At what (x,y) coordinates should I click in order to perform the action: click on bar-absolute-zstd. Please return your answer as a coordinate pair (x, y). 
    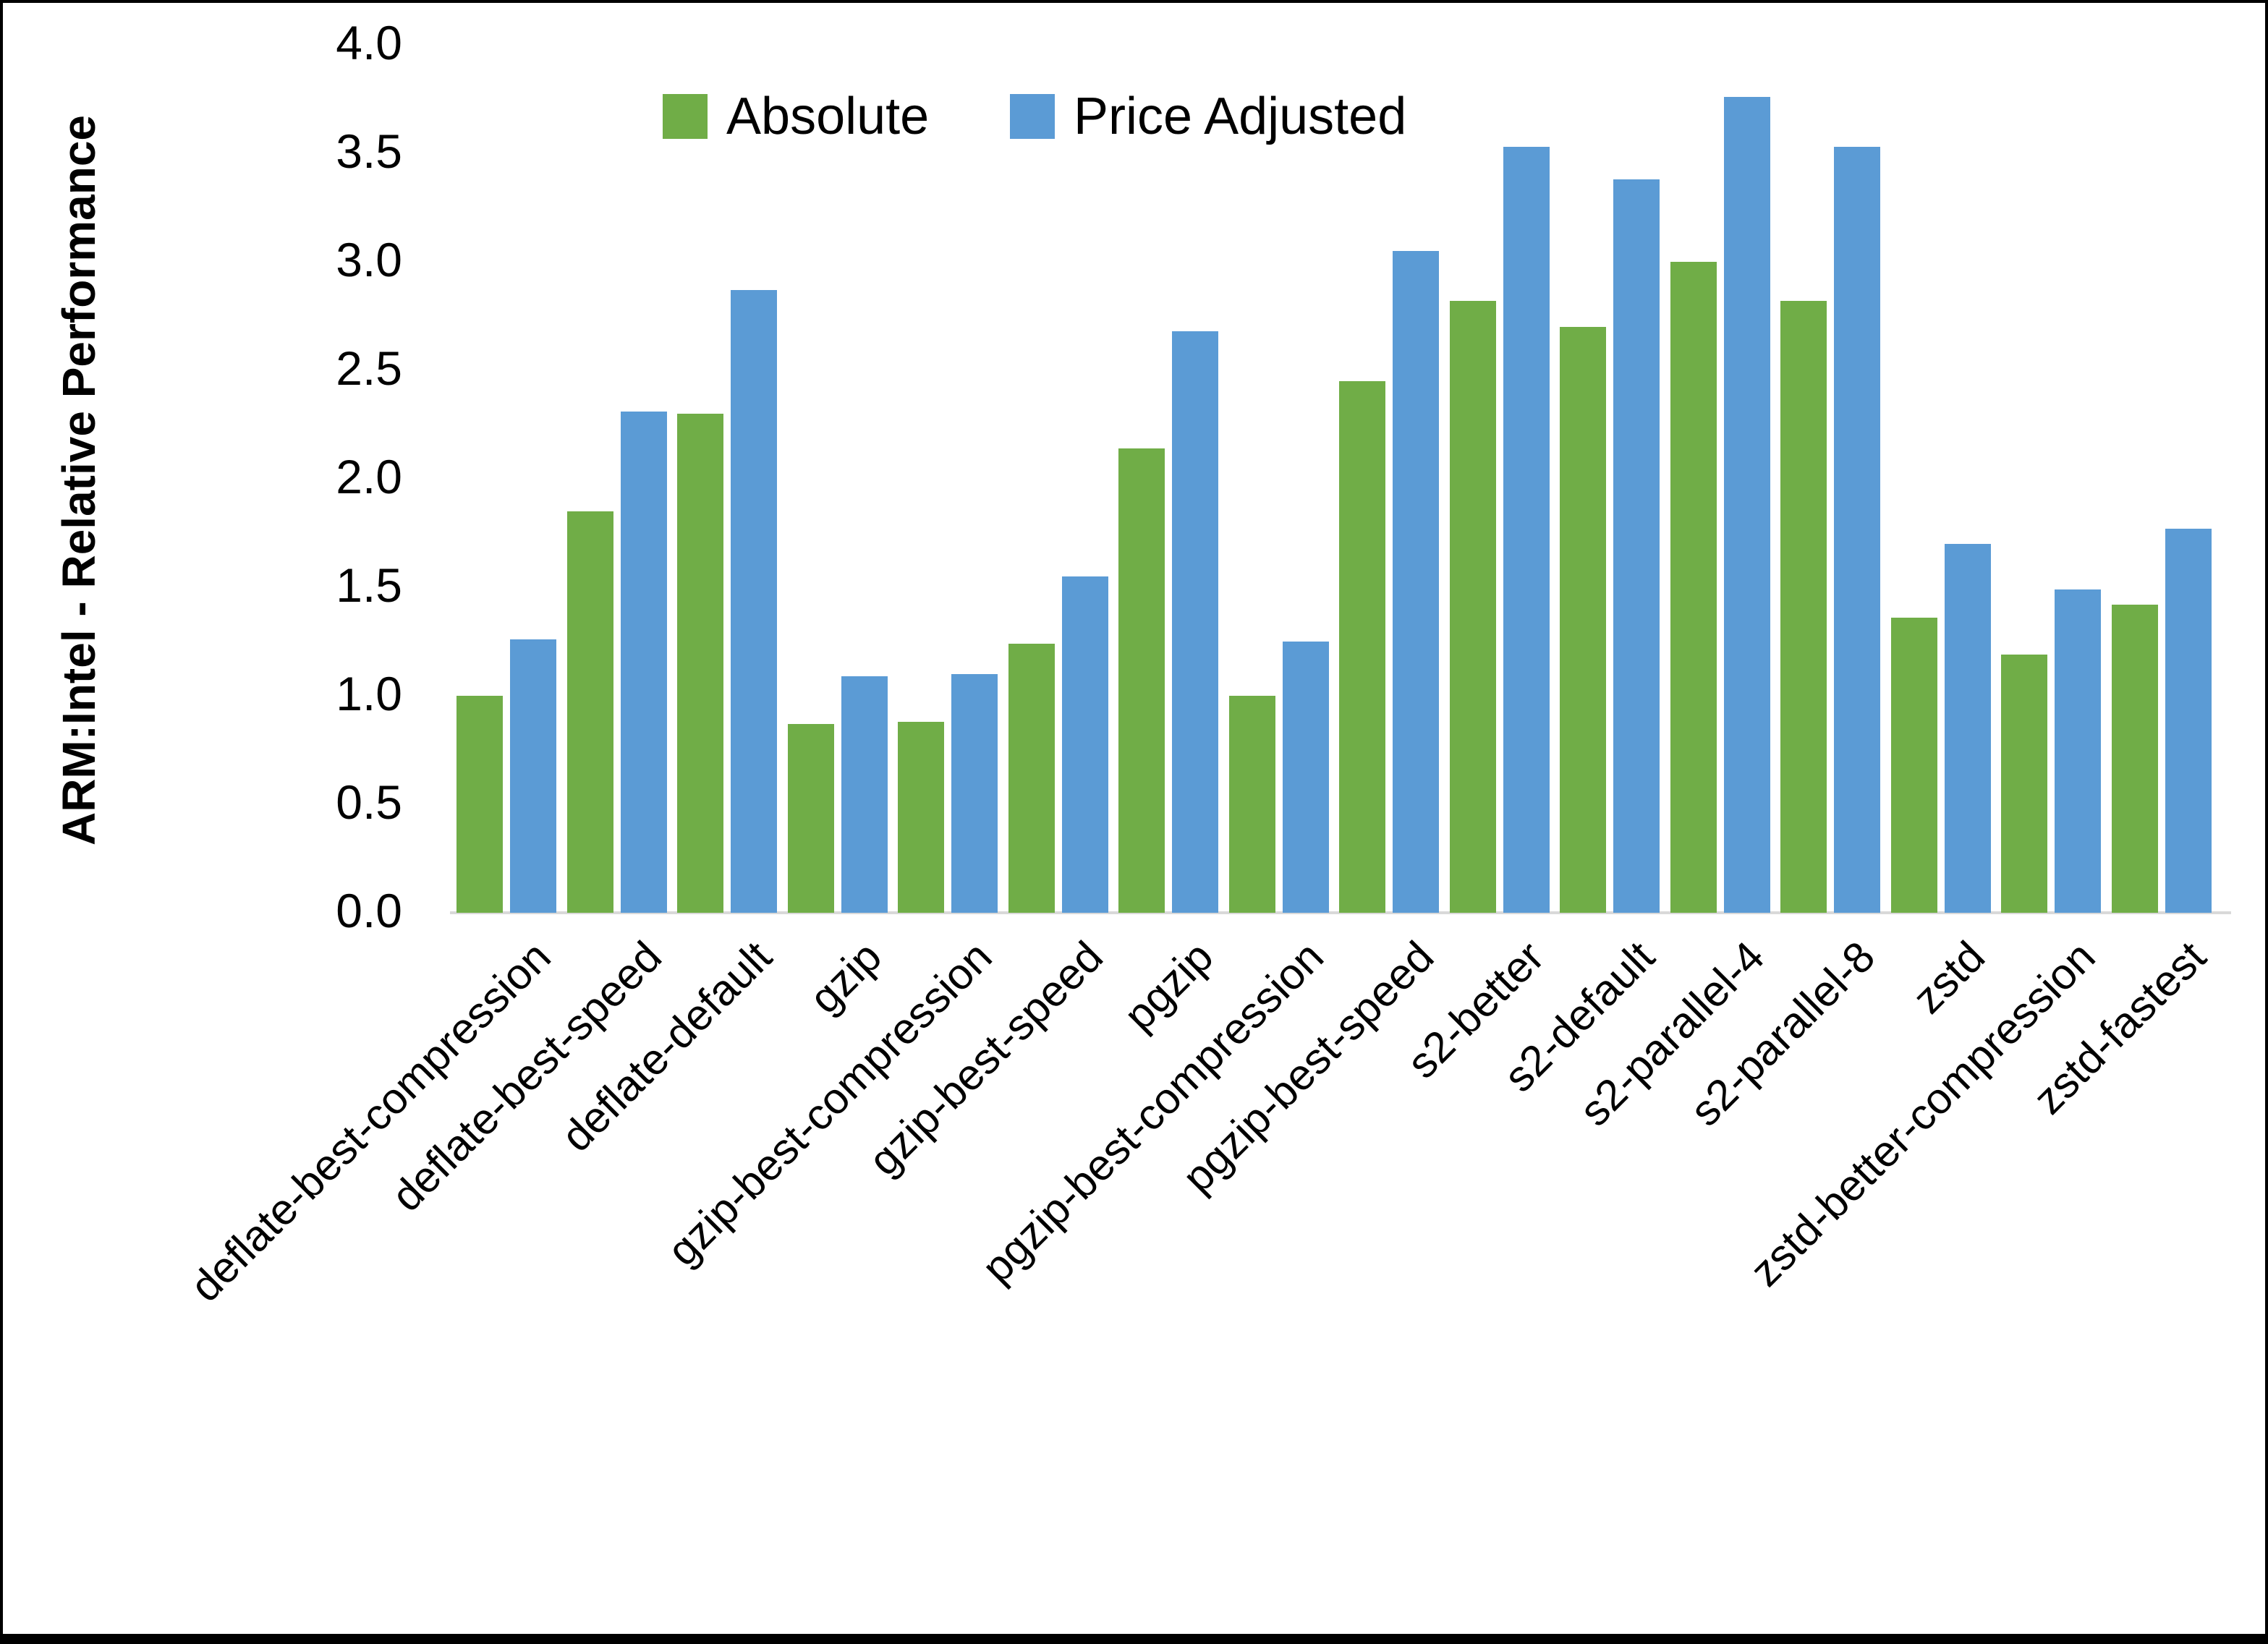
    Looking at the image, I should click on (1914, 765).